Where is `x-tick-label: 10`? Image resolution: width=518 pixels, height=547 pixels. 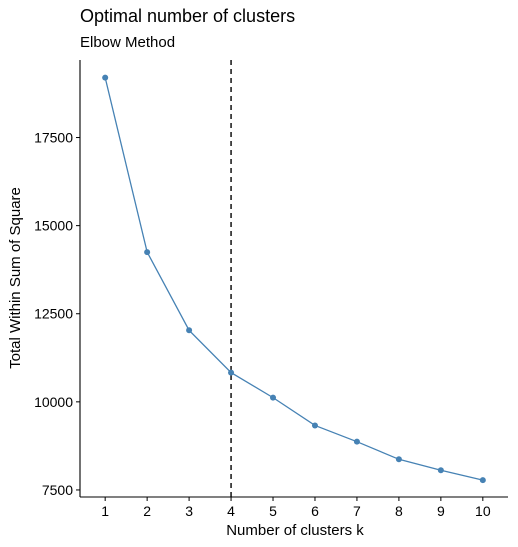 x-tick-label: 10 is located at coordinates (483, 511).